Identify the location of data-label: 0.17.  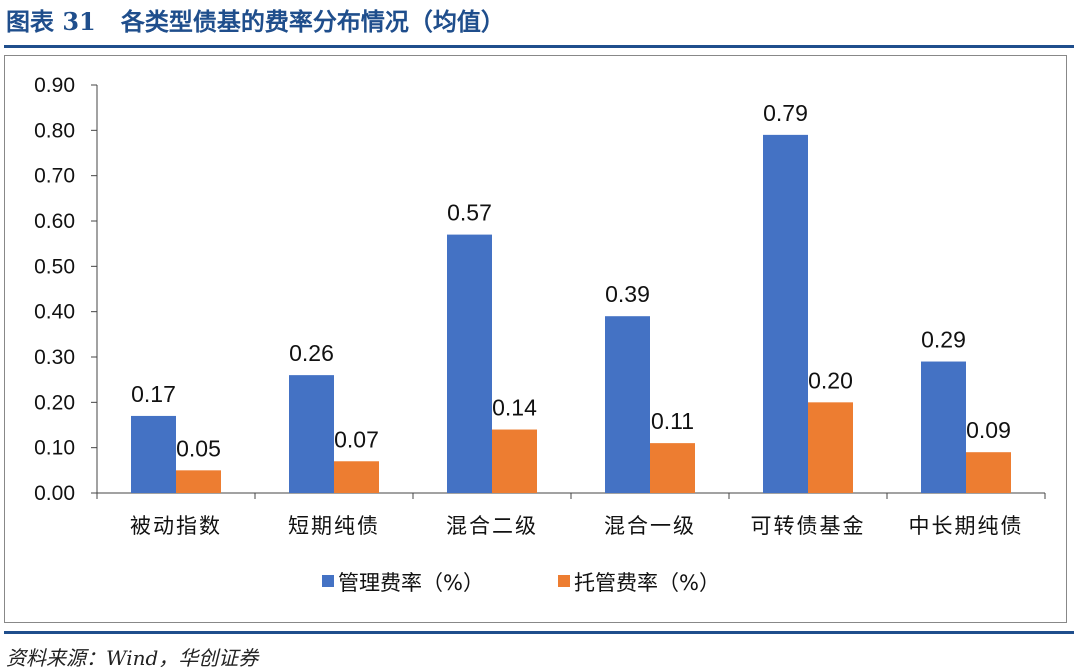
(153, 394).